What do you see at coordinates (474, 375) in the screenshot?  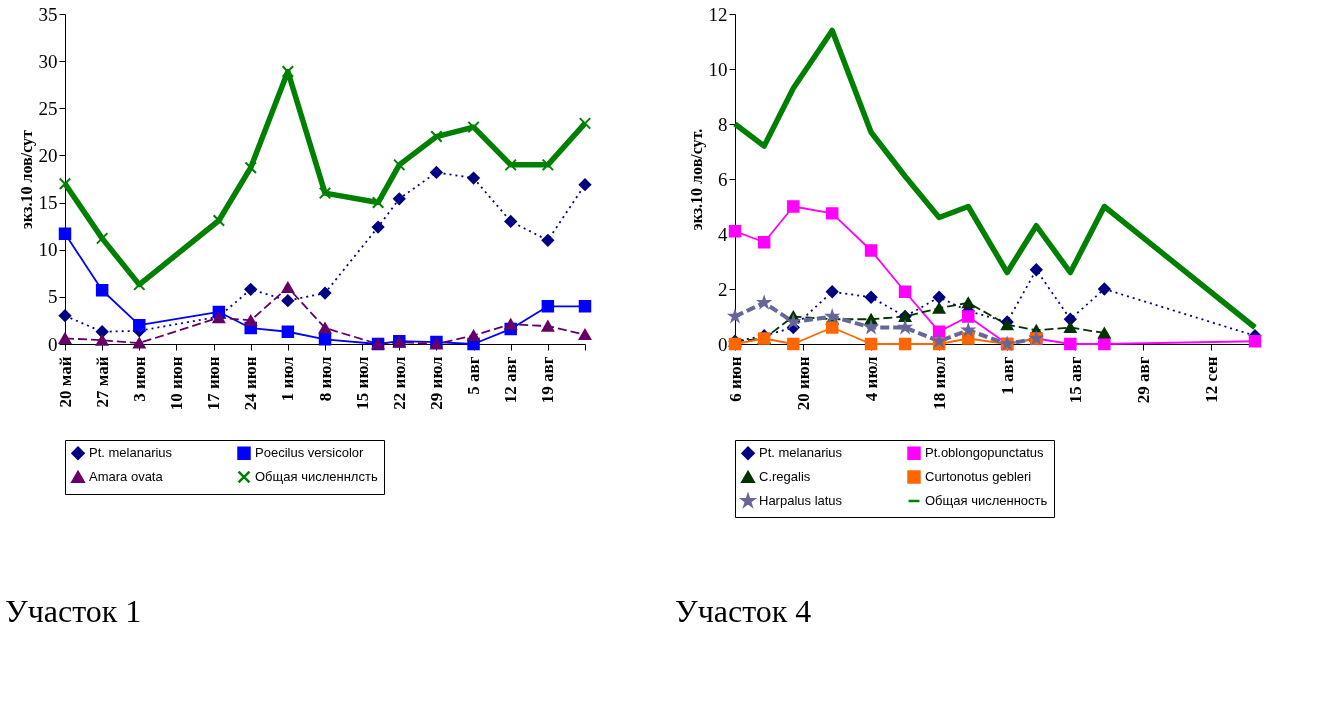 I see `x-tick-label: 5 авг` at bounding box center [474, 375].